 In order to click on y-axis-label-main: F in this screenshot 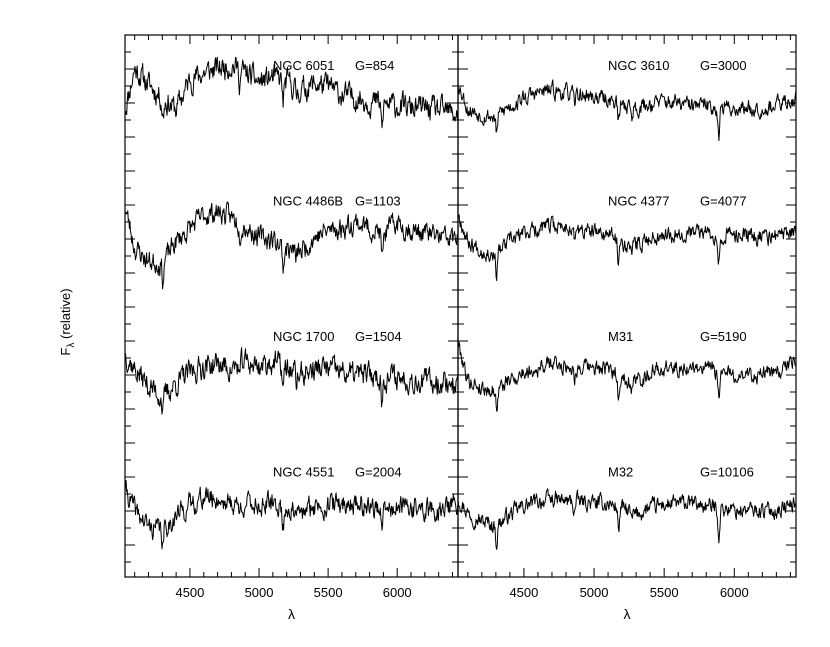, I will do `click(65, 352)`.